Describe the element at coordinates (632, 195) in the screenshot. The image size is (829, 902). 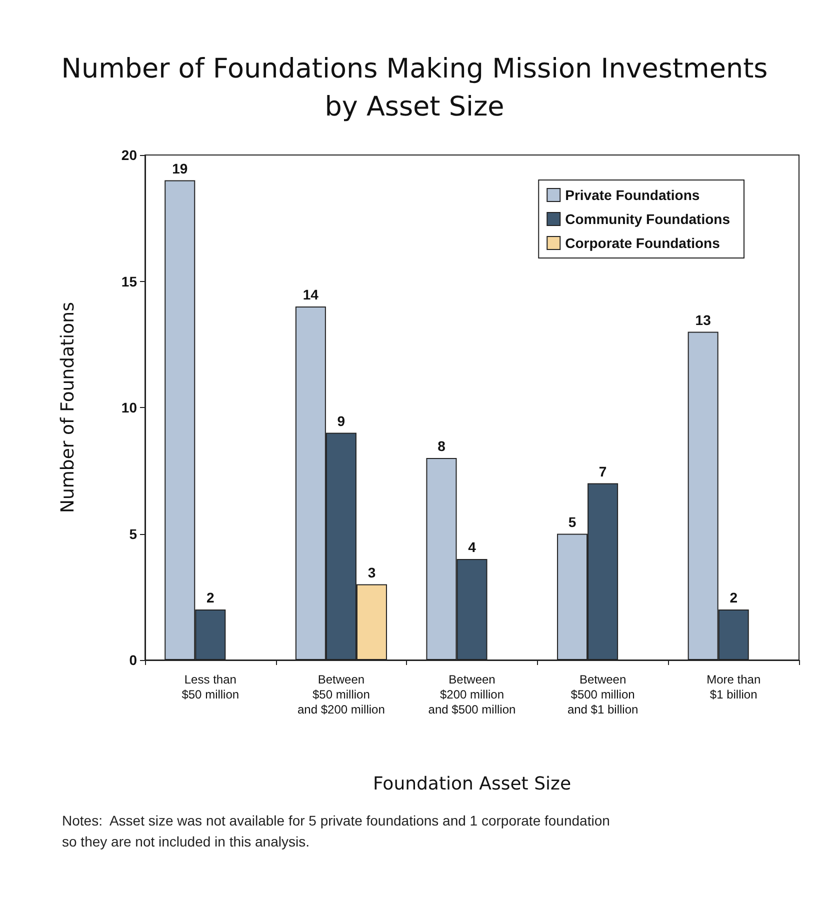
I see `legend-label: Private Foundations` at that location.